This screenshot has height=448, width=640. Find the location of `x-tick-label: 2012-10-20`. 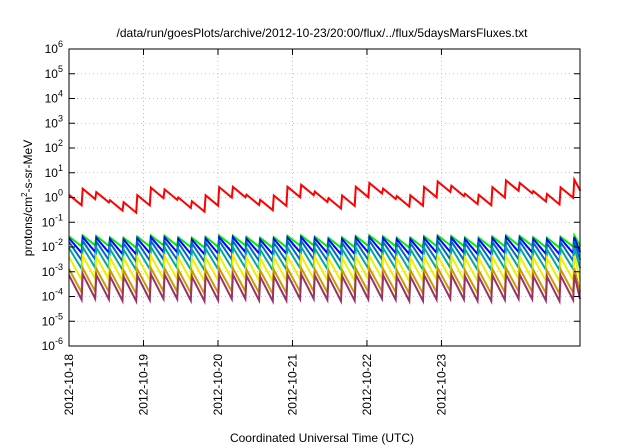

x-tick-label: 2012-10-20 is located at coordinates (218, 385).